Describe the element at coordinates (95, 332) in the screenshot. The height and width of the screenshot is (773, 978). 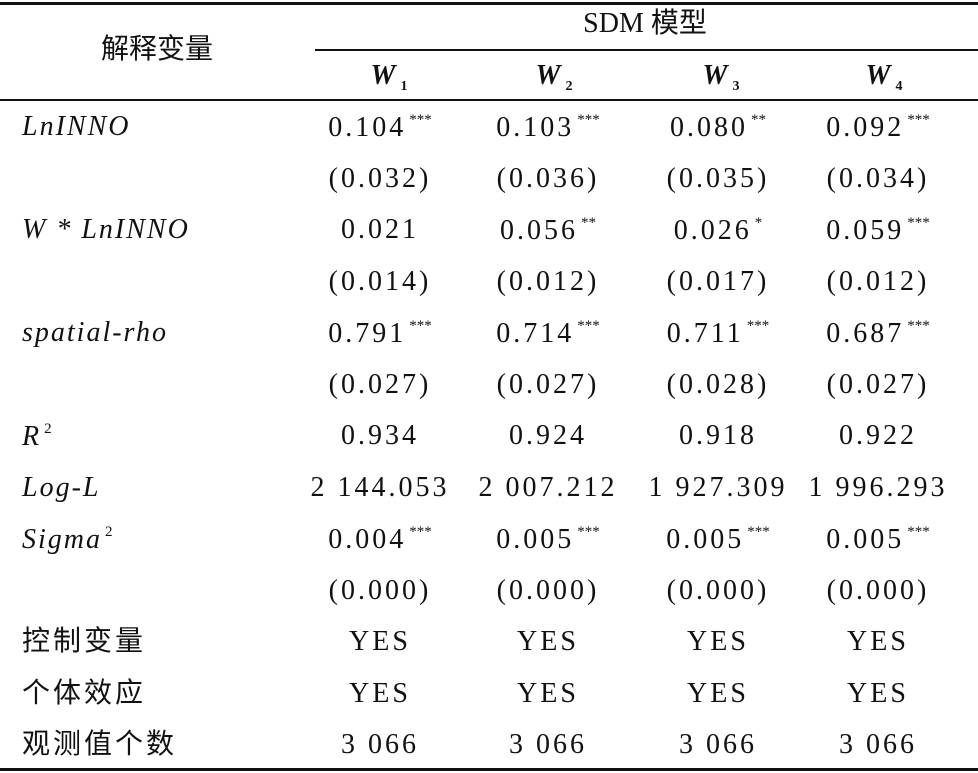
I see `row-label-text: spatial-rho` at that location.